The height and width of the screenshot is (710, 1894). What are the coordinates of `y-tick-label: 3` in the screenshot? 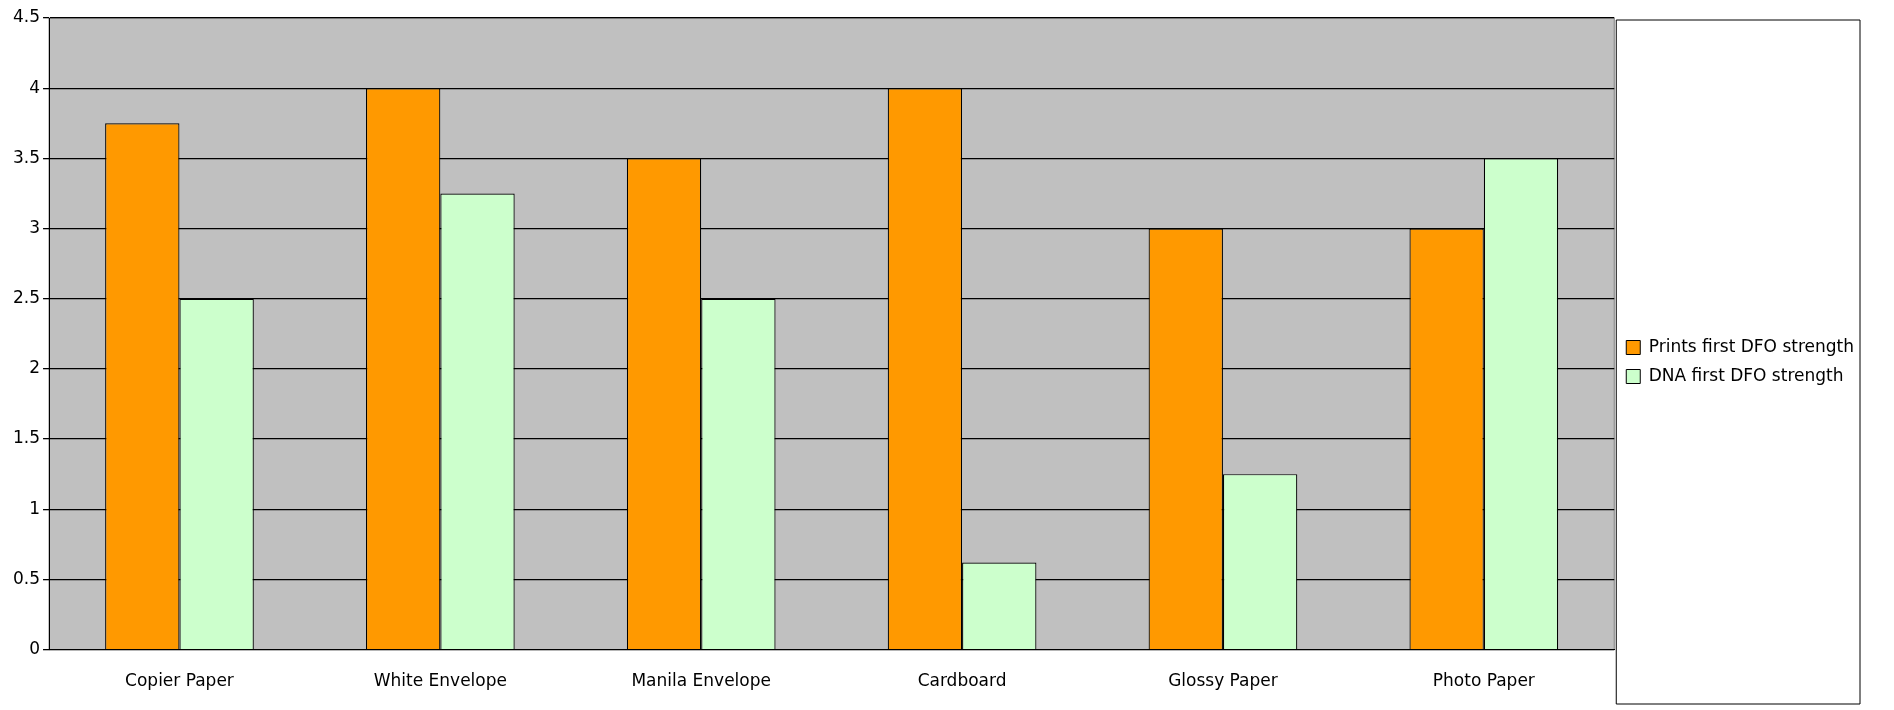 It's located at (35, 226).